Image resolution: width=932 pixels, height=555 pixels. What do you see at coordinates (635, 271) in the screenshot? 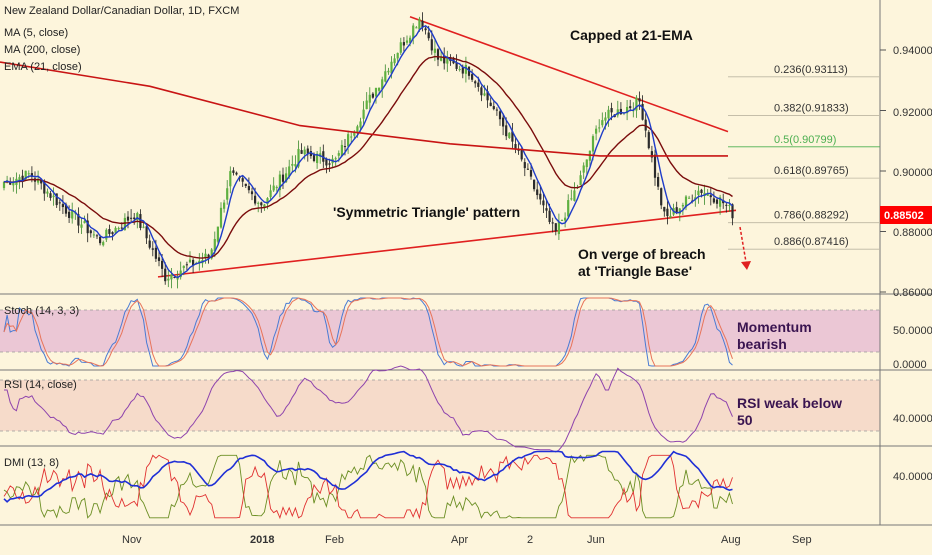
I see `annotation-breach-2: at 'Triangle Base'` at bounding box center [635, 271].